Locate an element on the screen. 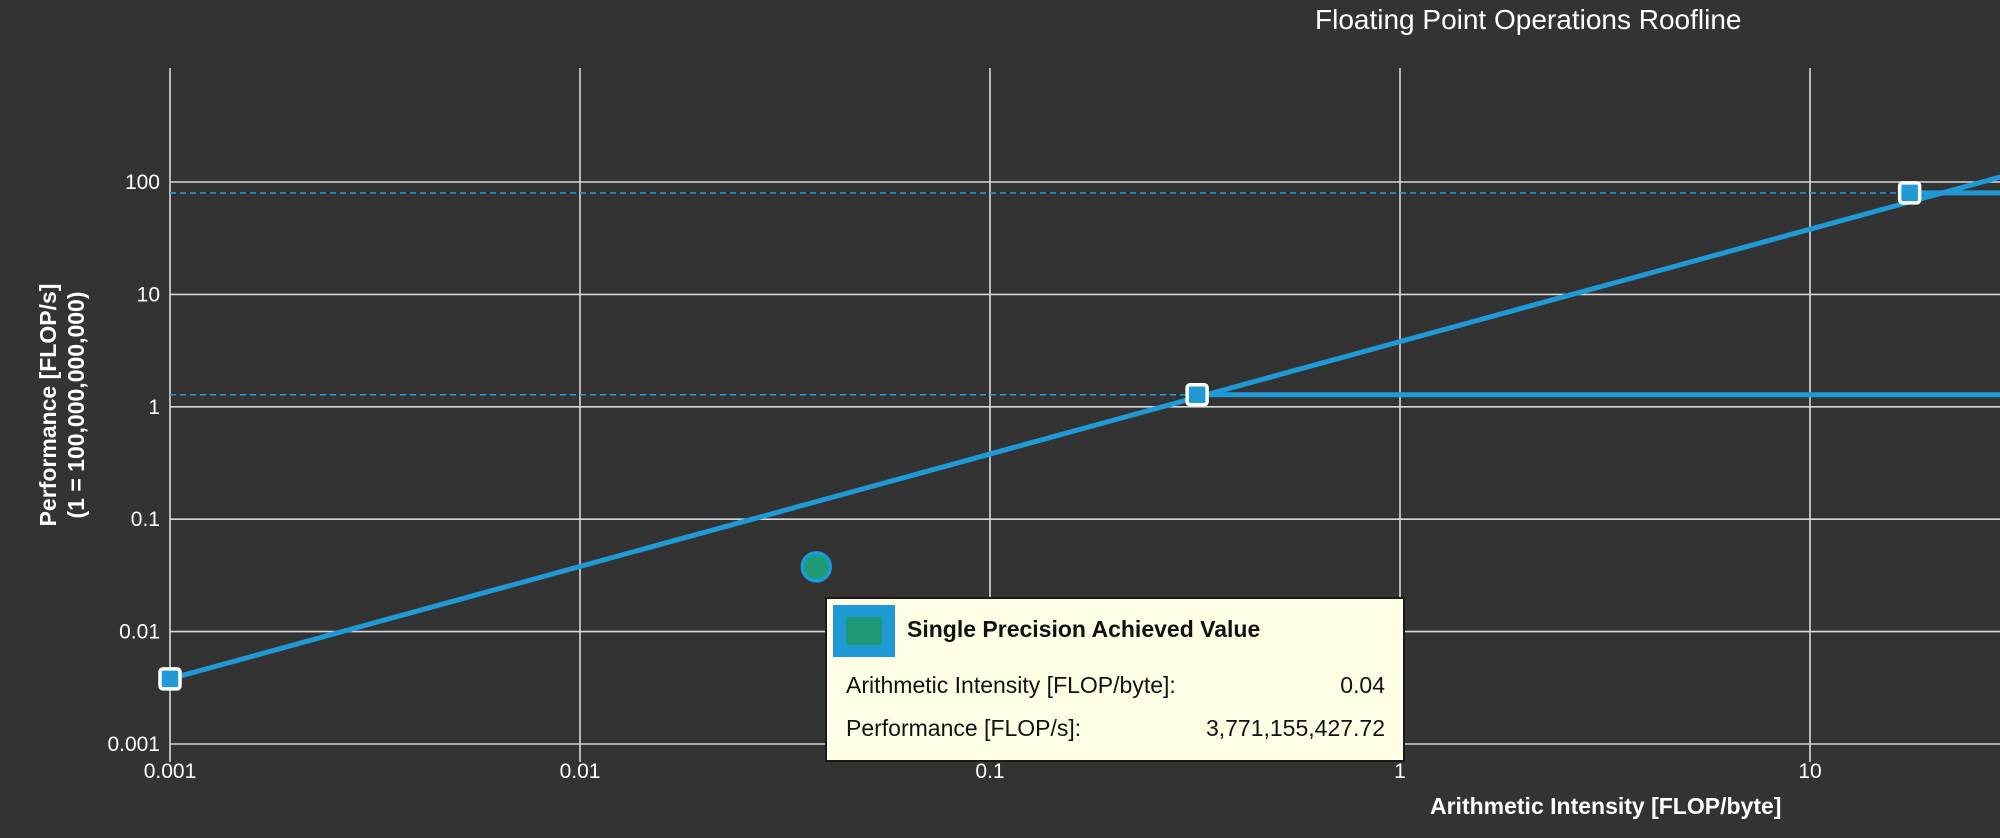  y-axis-label-line-1: Performance [FLOP/s] is located at coordinates (48, 405).